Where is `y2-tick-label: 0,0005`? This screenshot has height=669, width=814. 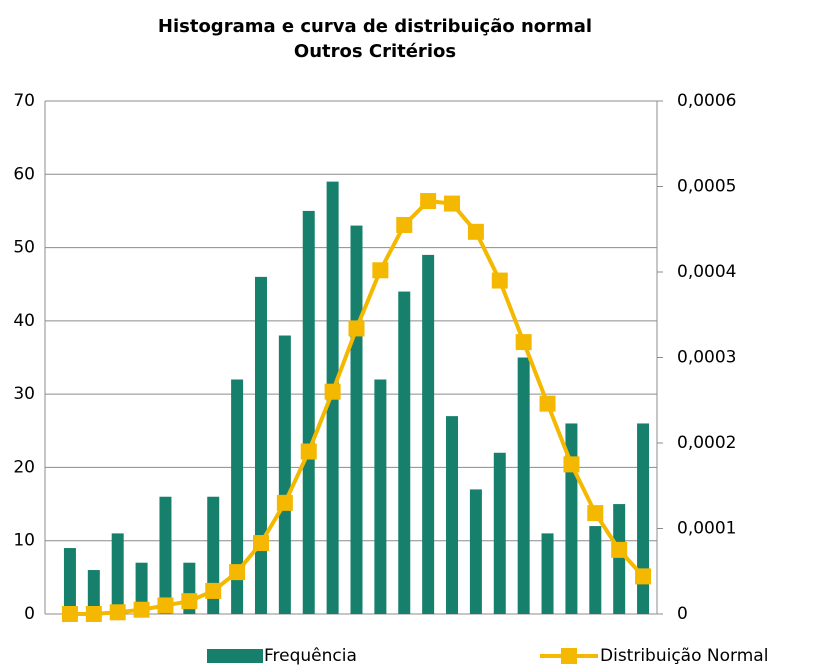 y2-tick-label: 0,0005 is located at coordinates (706, 187).